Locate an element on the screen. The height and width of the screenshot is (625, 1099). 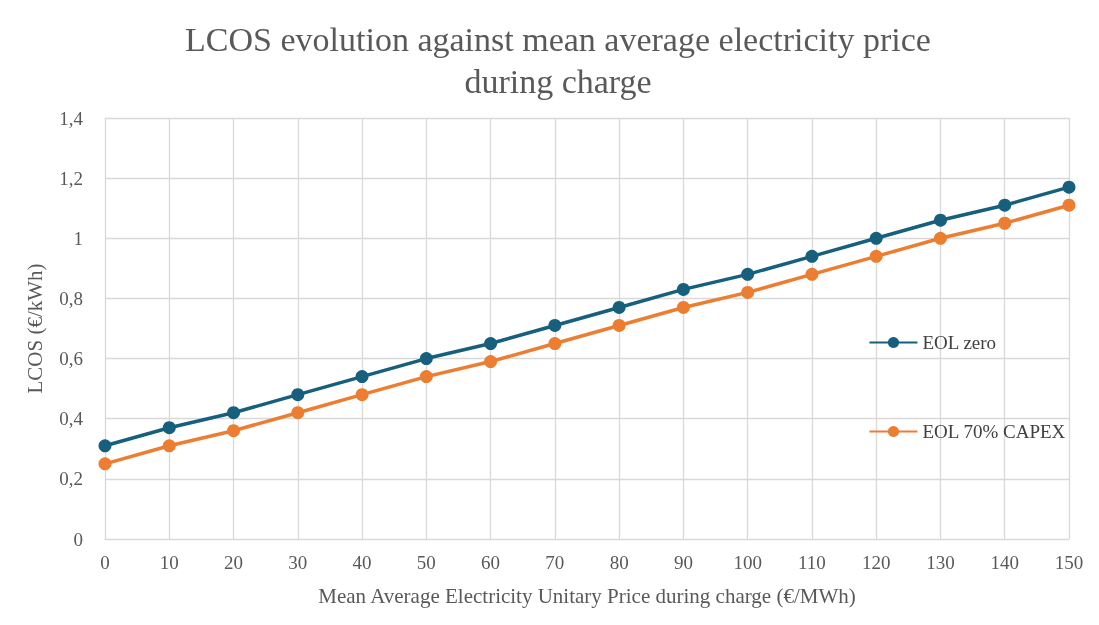
y-tick-label: 1,2 is located at coordinates (71, 178).